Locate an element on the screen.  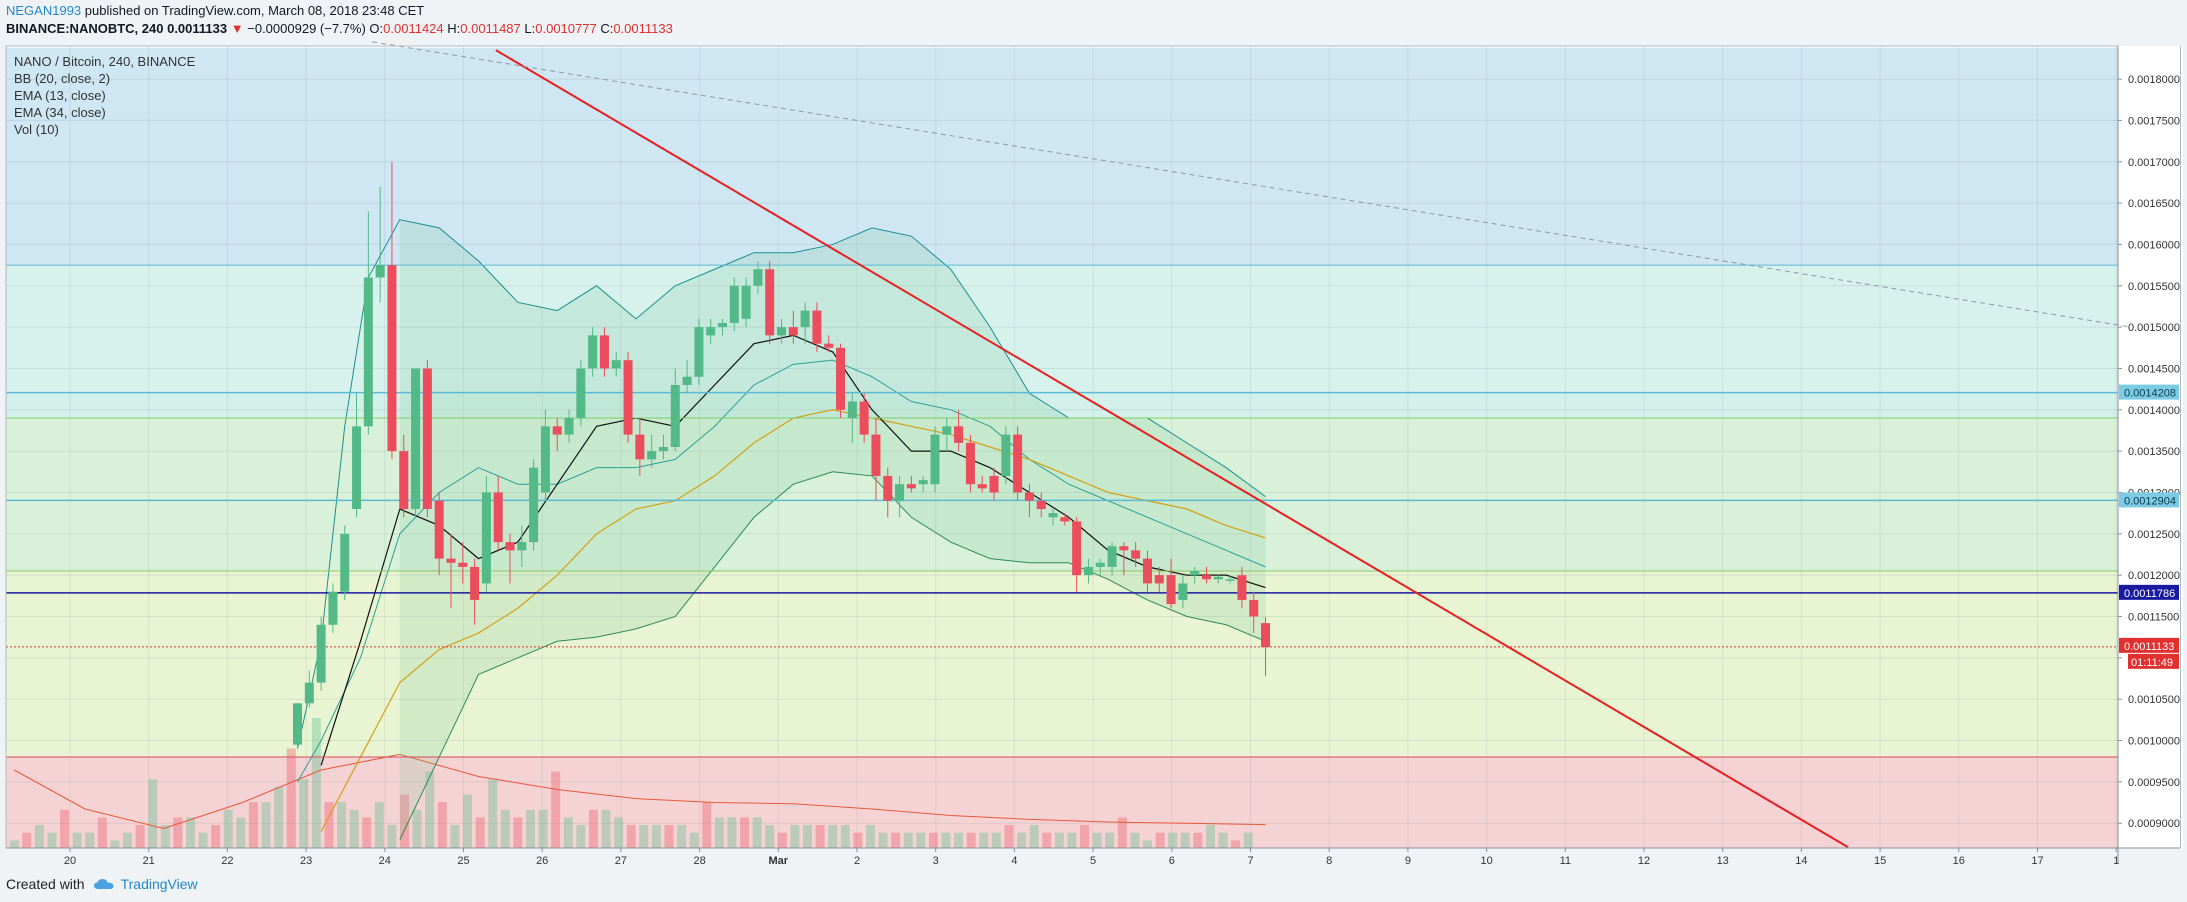
y-tick-label: 0.0016000 is located at coordinates (2154, 245).